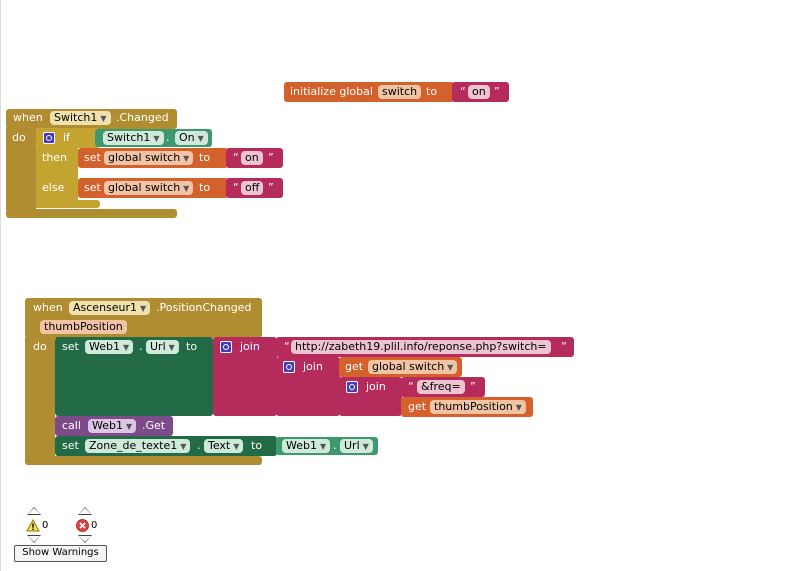 The image size is (800, 571). I want to click on get-thumb-dropdown: thumbPosition ▼, so click(478, 407).